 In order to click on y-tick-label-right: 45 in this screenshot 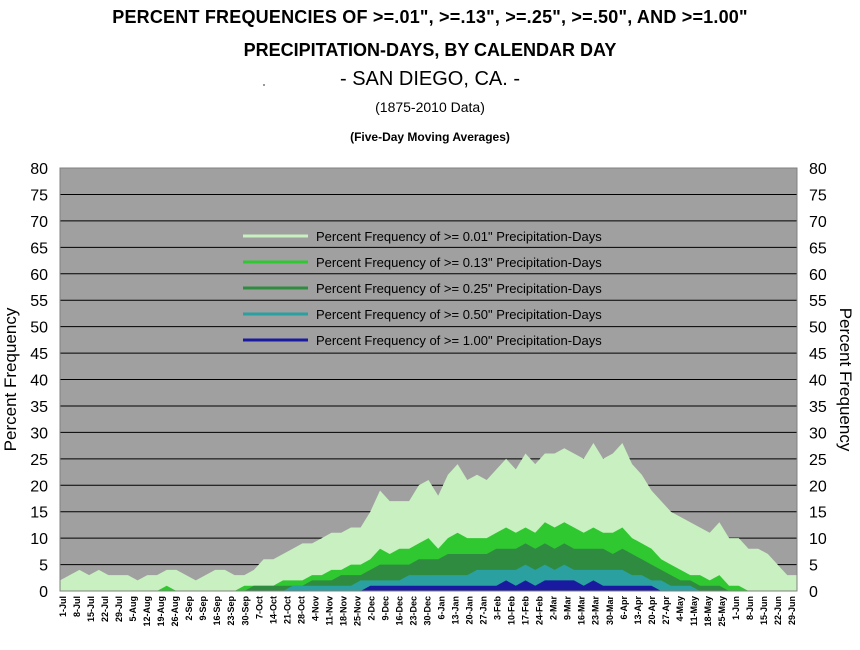, I will do `click(818, 354)`.